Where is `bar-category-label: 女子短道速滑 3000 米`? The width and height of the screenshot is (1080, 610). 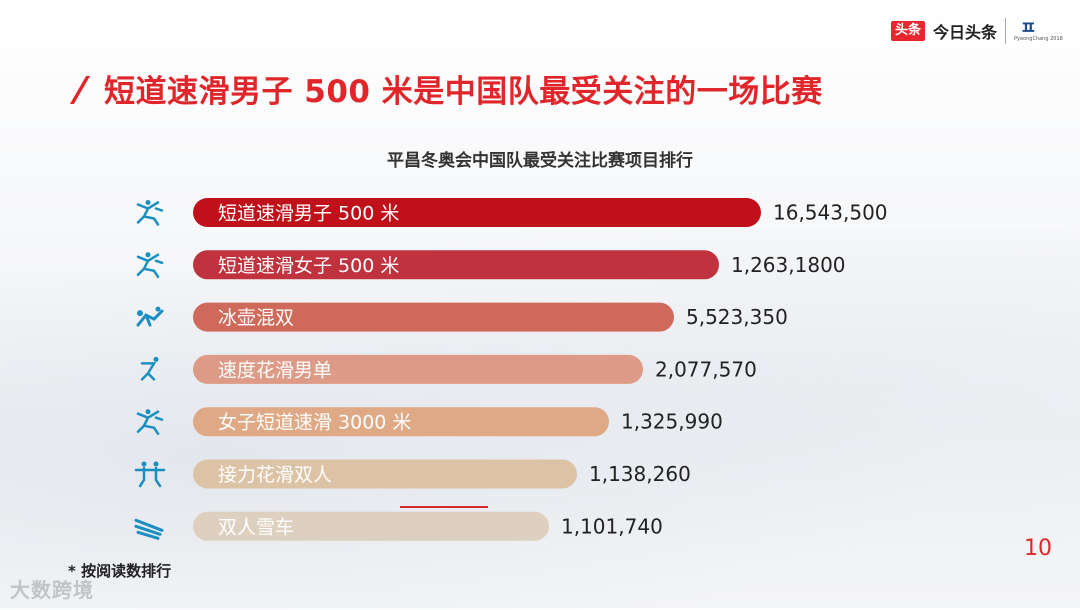 bar-category-label: 女子短道速滑 3000 米 is located at coordinates (314, 423).